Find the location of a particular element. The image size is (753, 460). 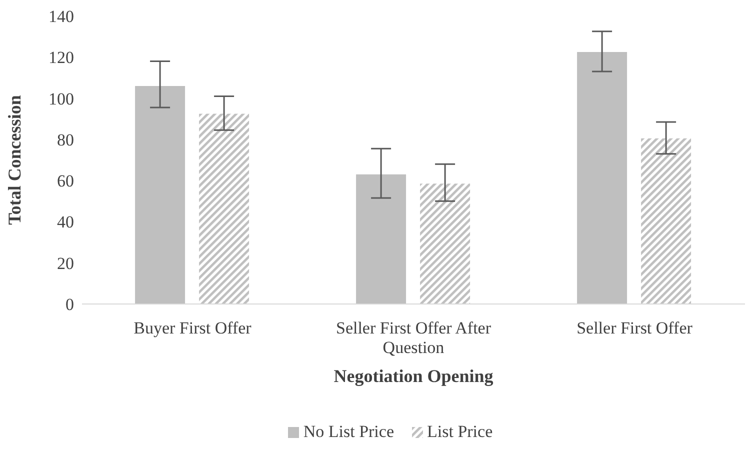

y-tick-label: 100 is located at coordinates (61, 98).